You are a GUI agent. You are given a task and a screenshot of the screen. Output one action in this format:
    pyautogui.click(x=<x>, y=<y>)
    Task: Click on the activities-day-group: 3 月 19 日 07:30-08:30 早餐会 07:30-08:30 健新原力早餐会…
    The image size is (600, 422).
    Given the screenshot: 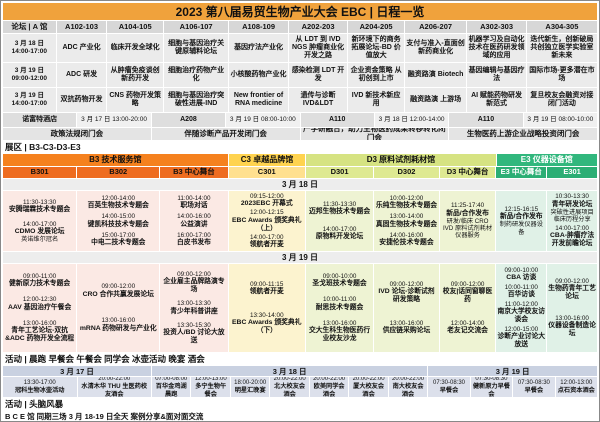 What is the action you would take?
    pyautogui.click(x=513, y=381)
    